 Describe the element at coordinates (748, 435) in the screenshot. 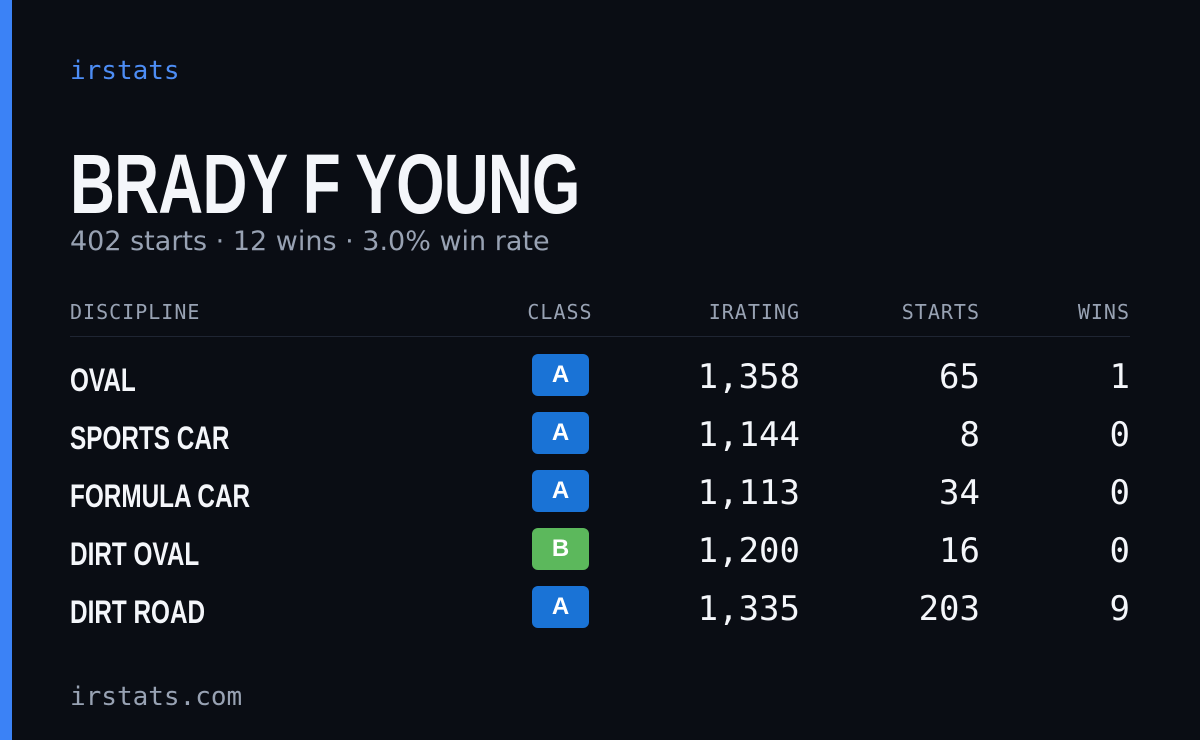

I see `irating: 1,144` at that location.